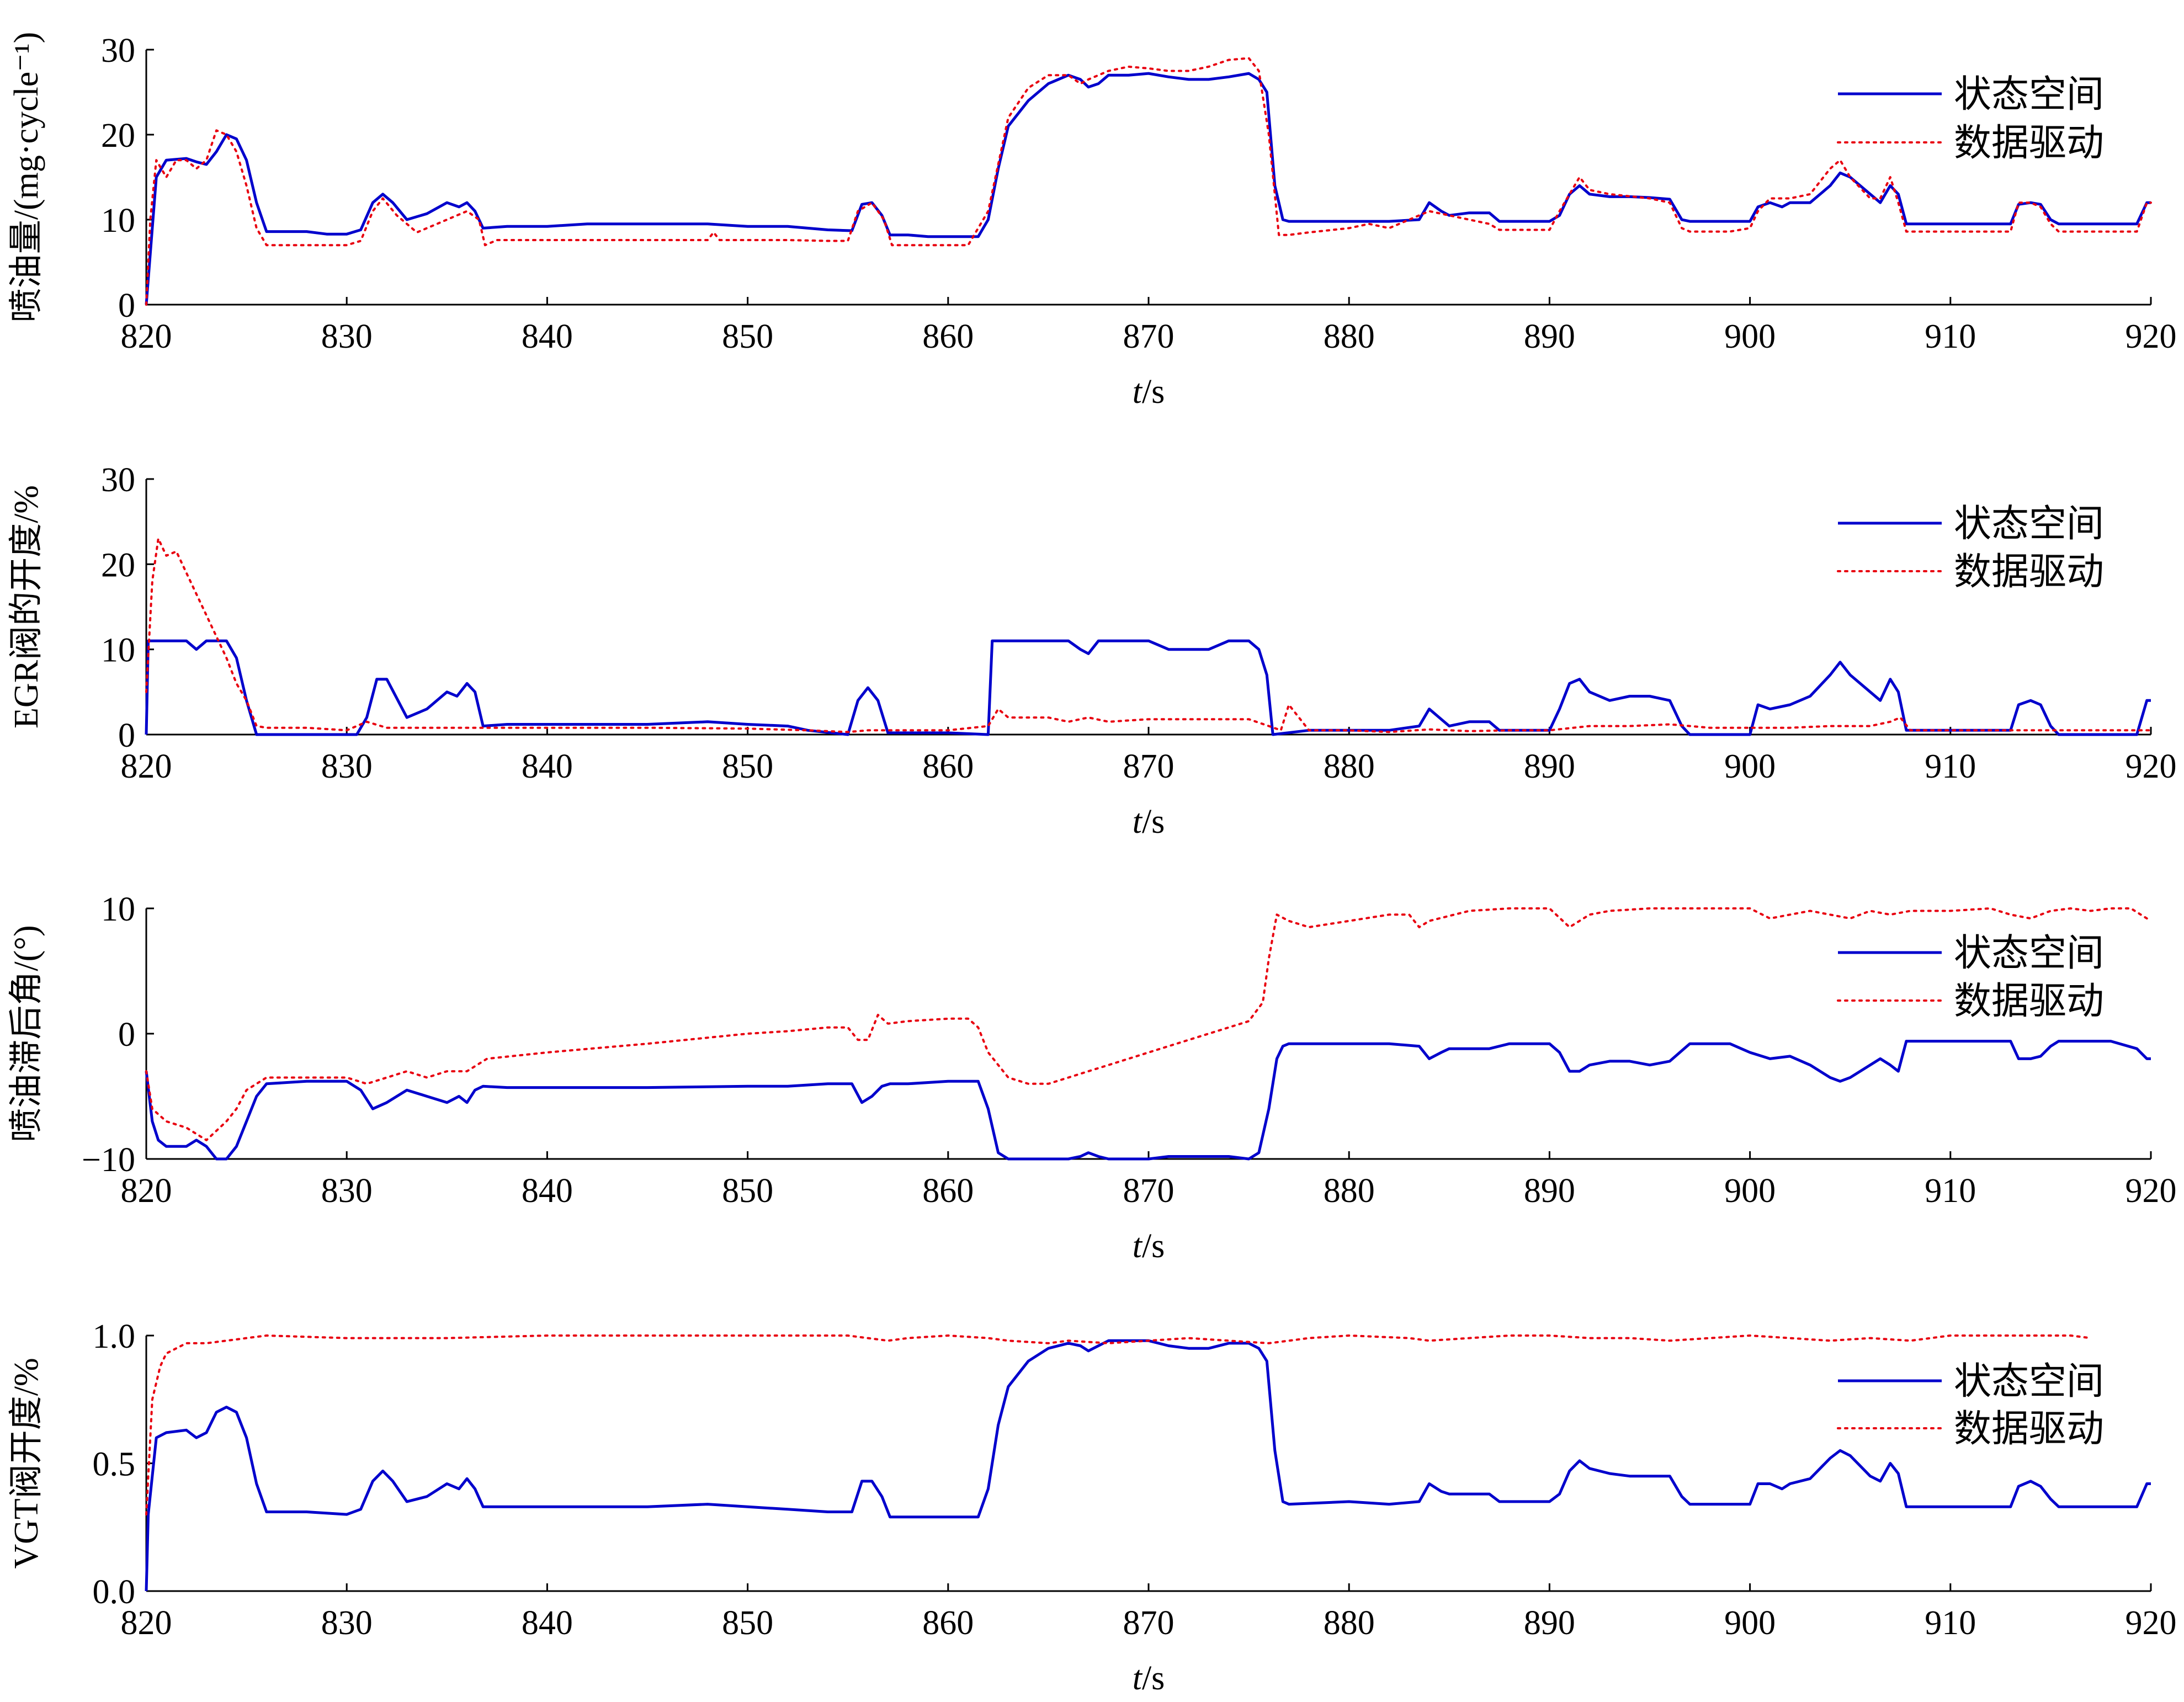 This screenshot has width=2184, height=1702. What do you see at coordinates (114, 1592) in the screenshot?
I see `y-tick-label: 0.0` at bounding box center [114, 1592].